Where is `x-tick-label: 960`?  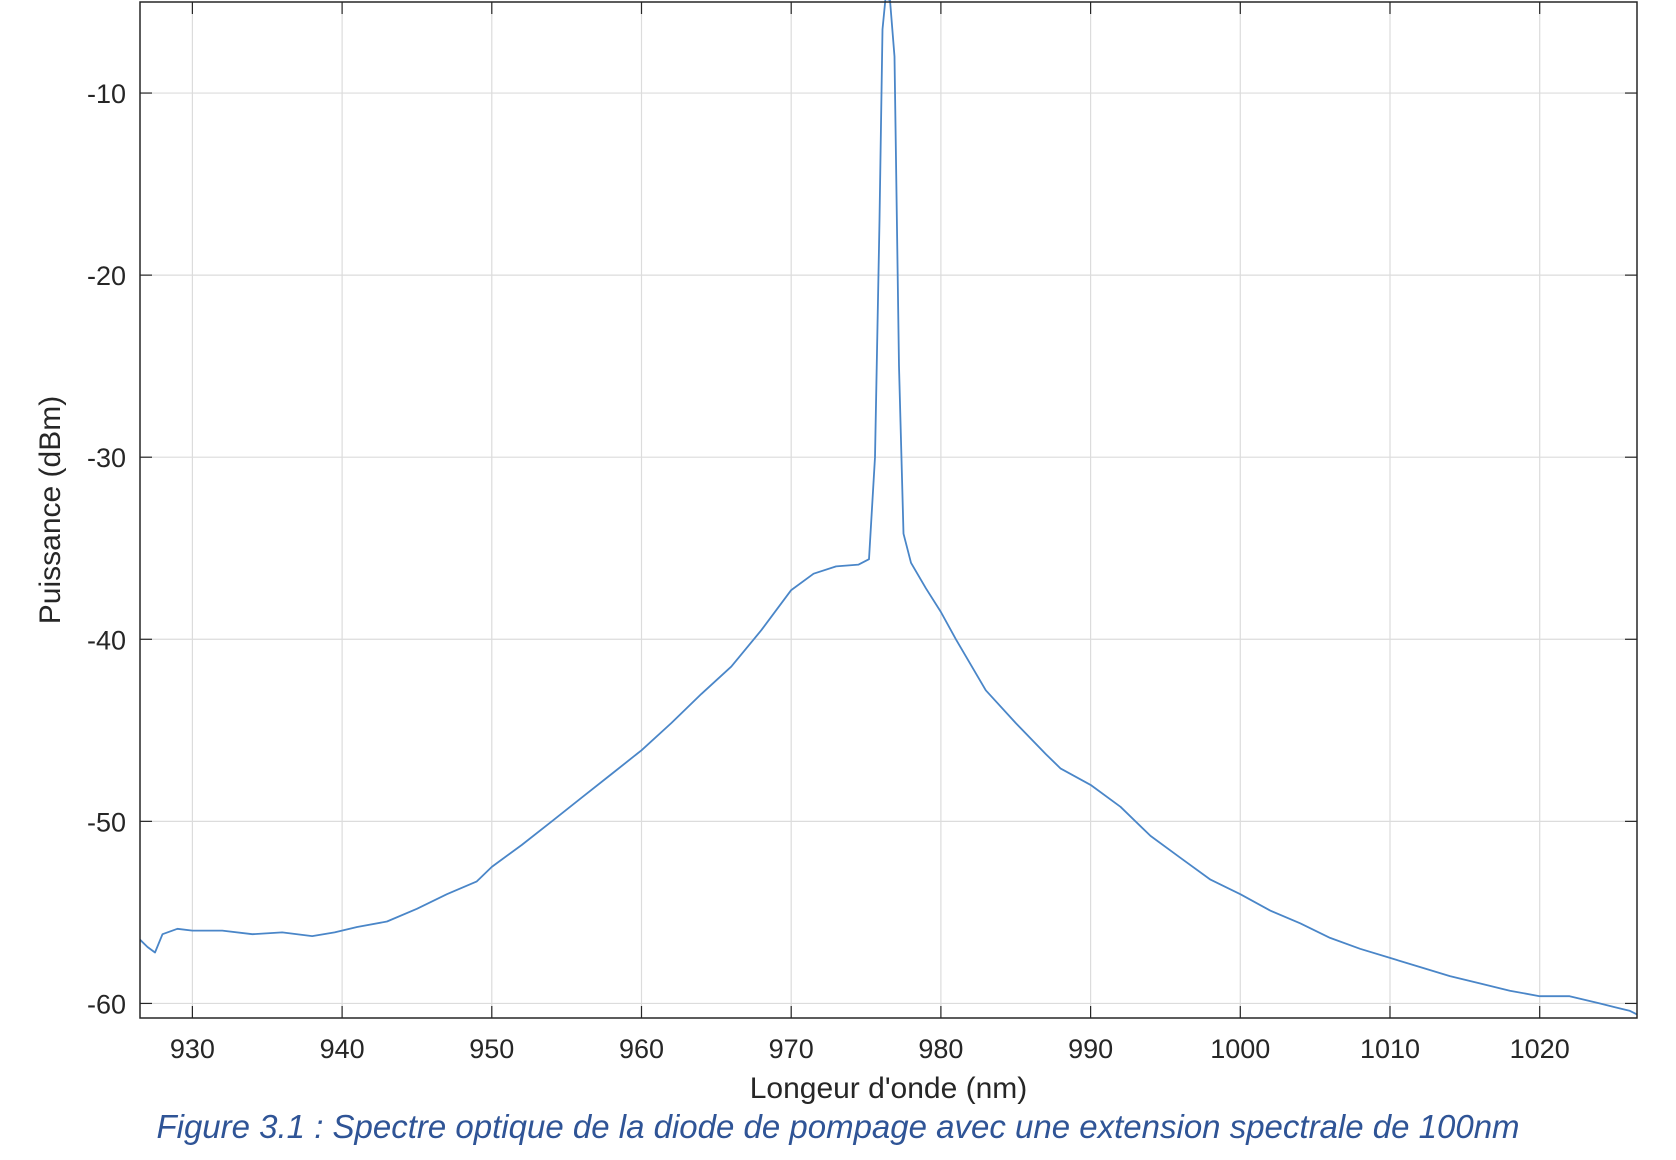
x-tick-label: 960 is located at coordinates (641, 1049).